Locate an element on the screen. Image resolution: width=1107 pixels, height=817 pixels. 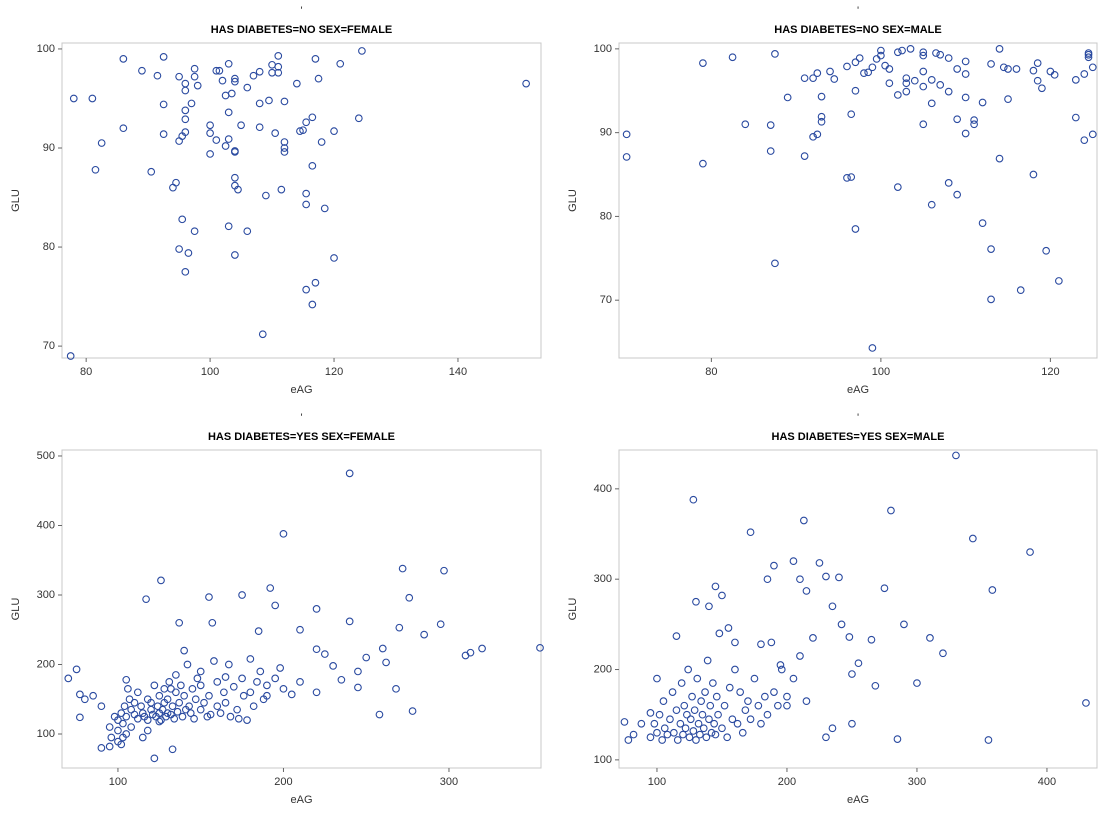
x-tick-label: 100 is located at coordinates (118, 782).